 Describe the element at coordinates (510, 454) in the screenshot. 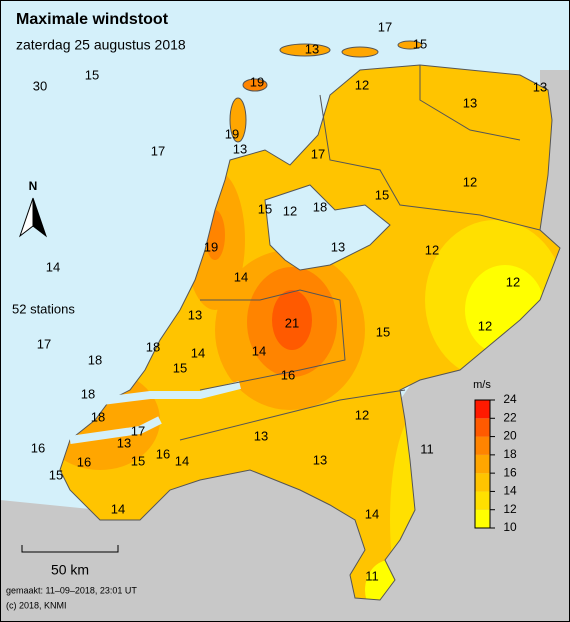

I see `legend-tick-label: 18` at that location.